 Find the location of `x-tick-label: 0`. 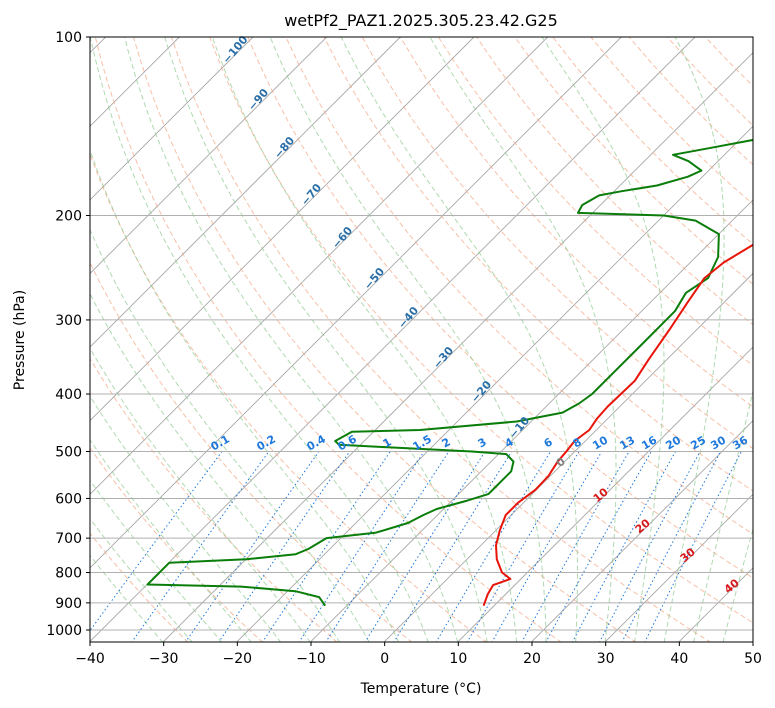

x-tick-label: 0 is located at coordinates (384, 659).